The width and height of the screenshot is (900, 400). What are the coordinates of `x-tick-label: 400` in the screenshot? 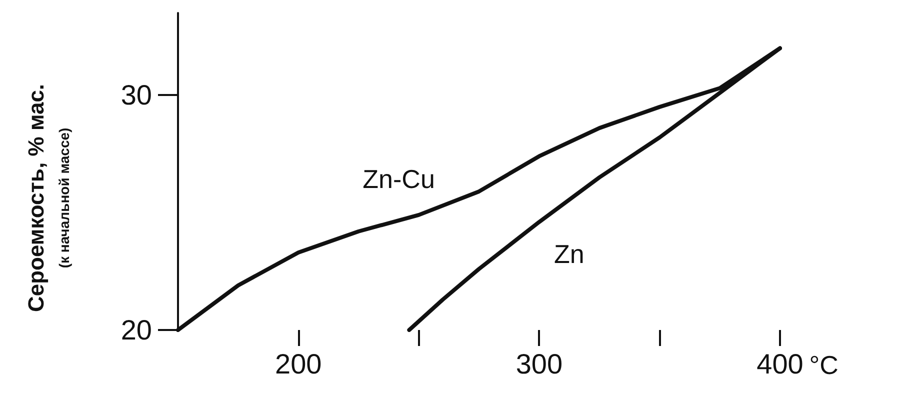 It's located at (780, 364).